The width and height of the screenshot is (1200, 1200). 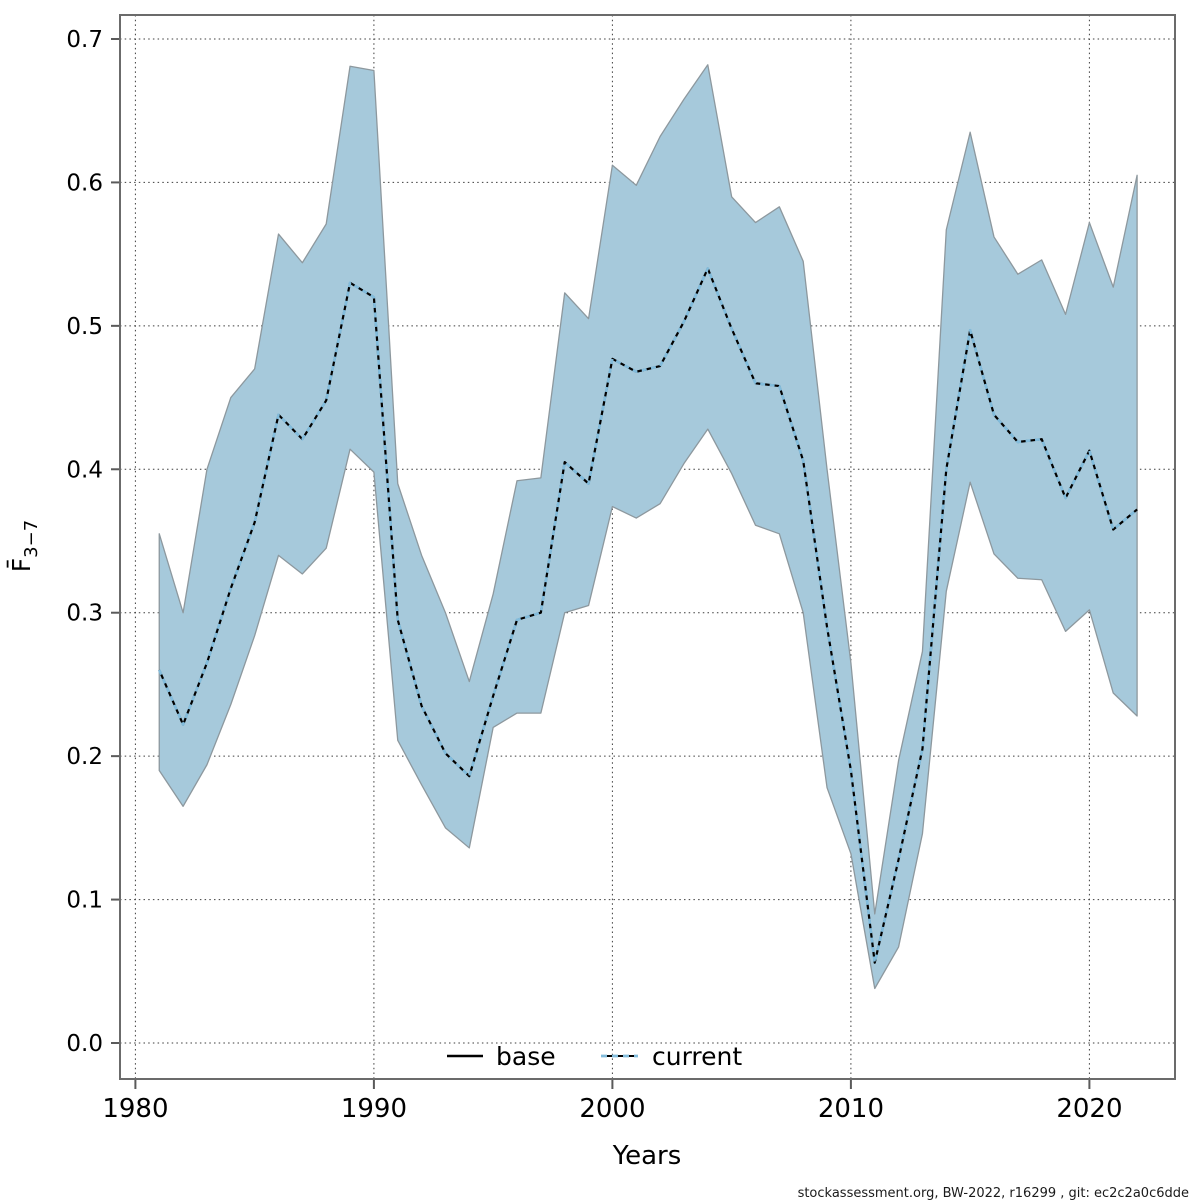 I want to click on y-tick-label: 0.5, so click(x=84, y=327).